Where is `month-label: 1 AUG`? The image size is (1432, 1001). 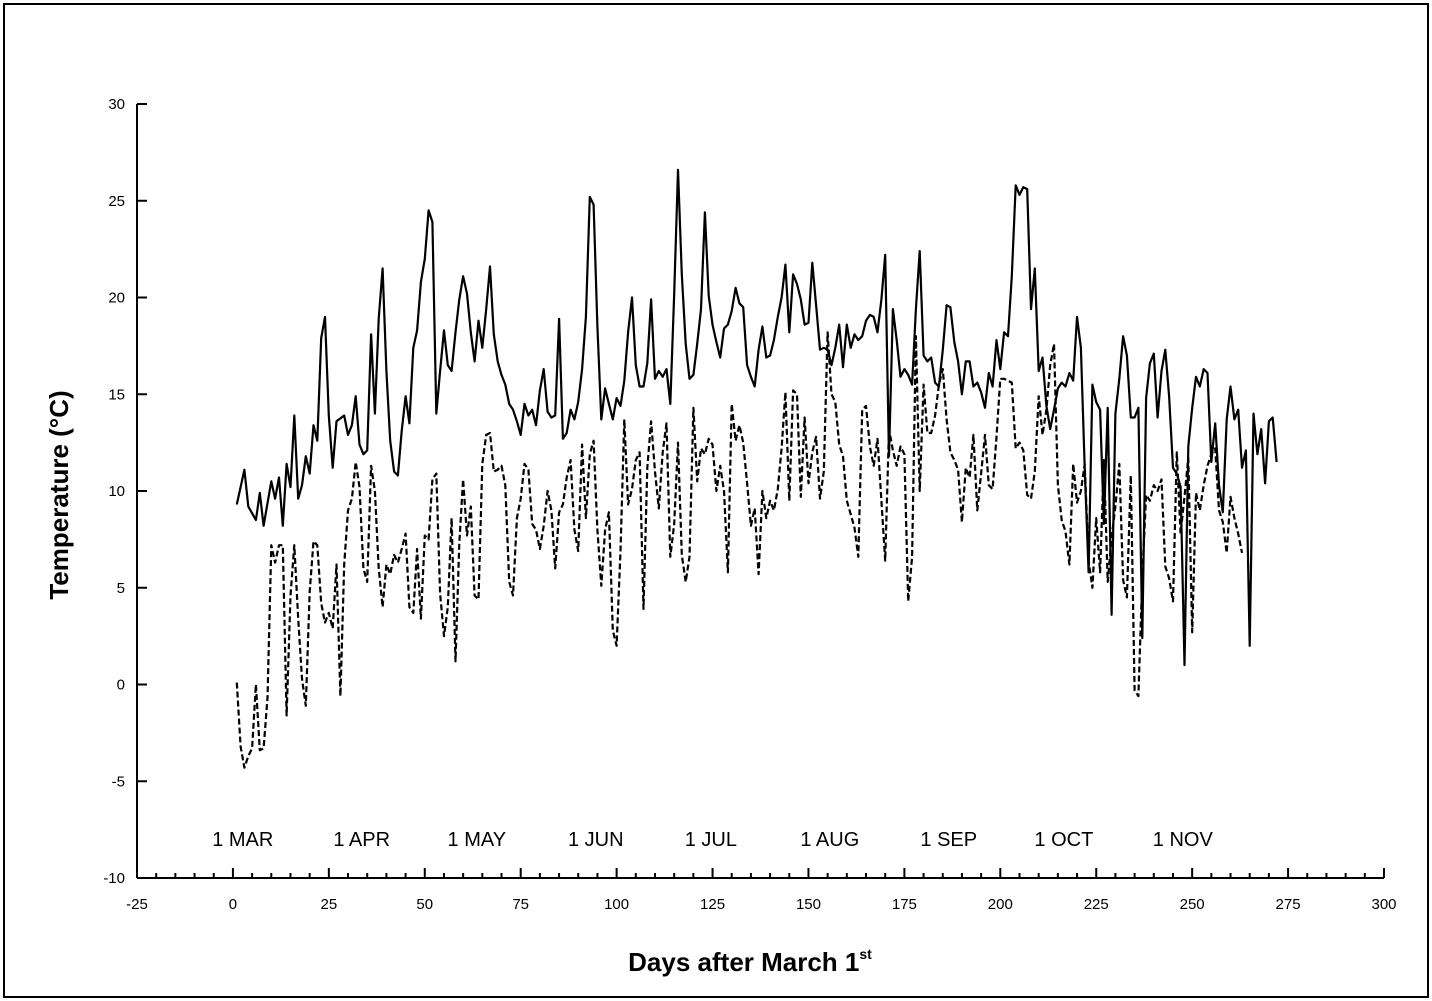
month-label: 1 AUG is located at coordinates (829, 840).